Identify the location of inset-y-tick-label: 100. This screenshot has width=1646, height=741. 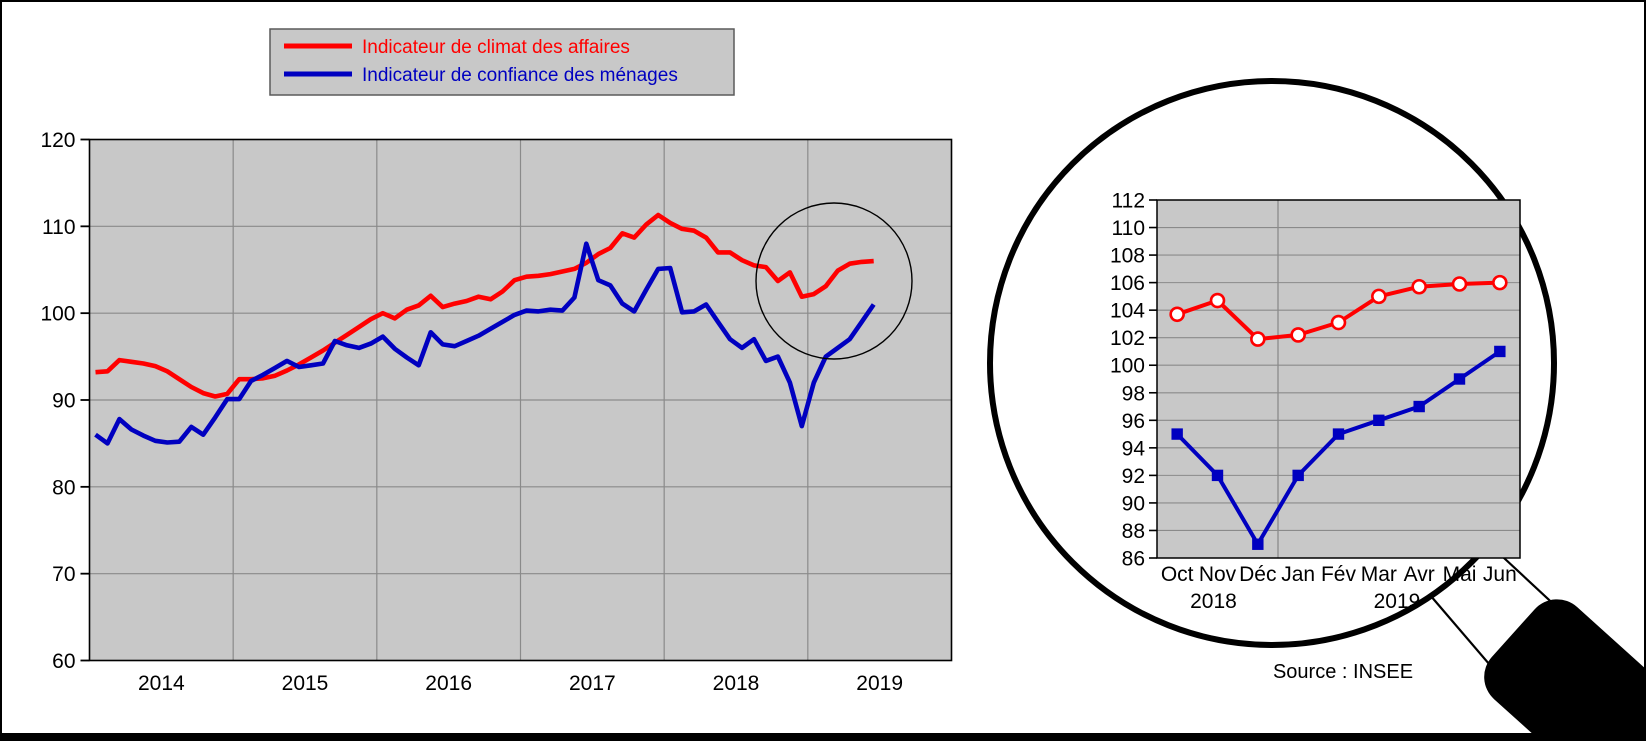
(1127, 366).